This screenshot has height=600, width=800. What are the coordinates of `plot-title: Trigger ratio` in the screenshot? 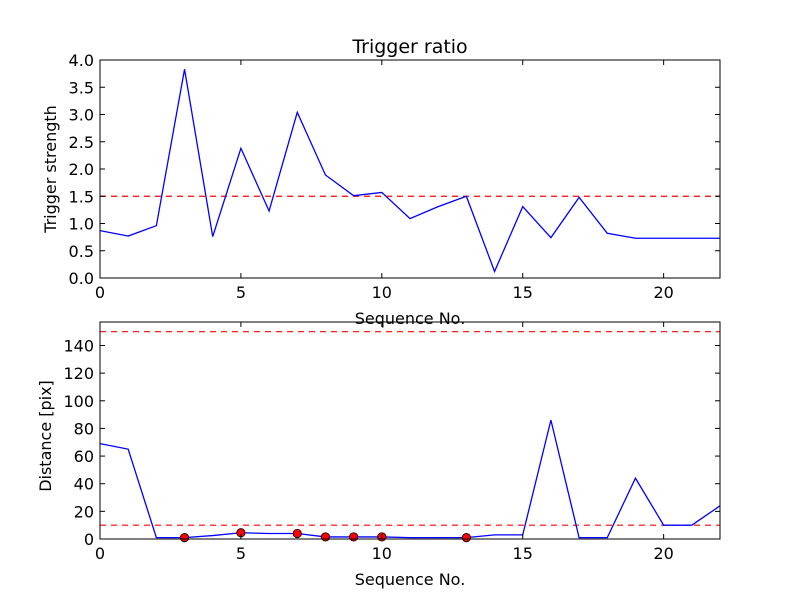 It's located at (409, 47).